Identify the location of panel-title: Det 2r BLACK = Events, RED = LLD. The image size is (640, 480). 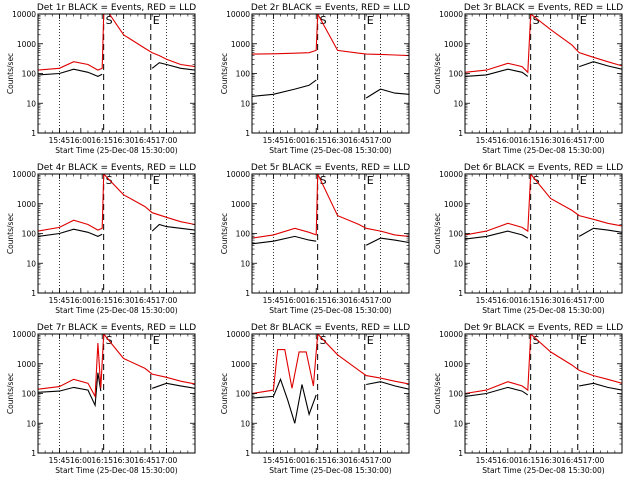
(330, 8).